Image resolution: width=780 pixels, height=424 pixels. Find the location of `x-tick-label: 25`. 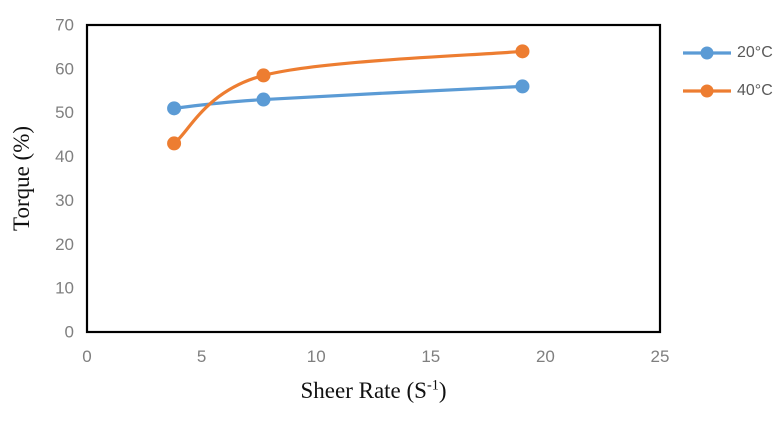

x-tick-label: 25 is located at coordinates (660, 356).